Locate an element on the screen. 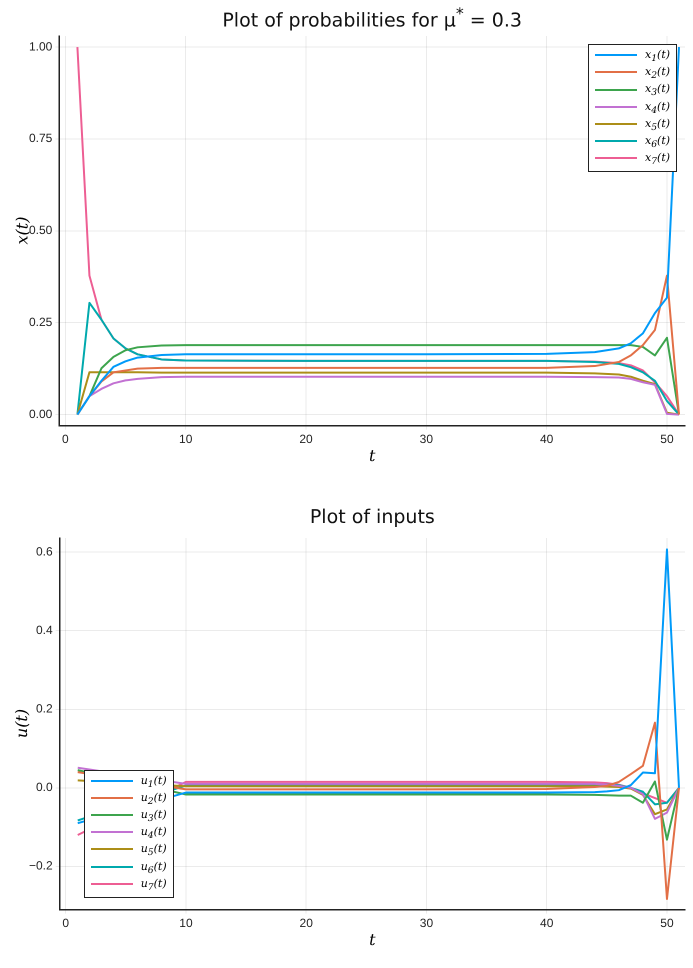 The image size is (693, 968). y-tick-label: 0.00 is located at coordinates (40, 413).